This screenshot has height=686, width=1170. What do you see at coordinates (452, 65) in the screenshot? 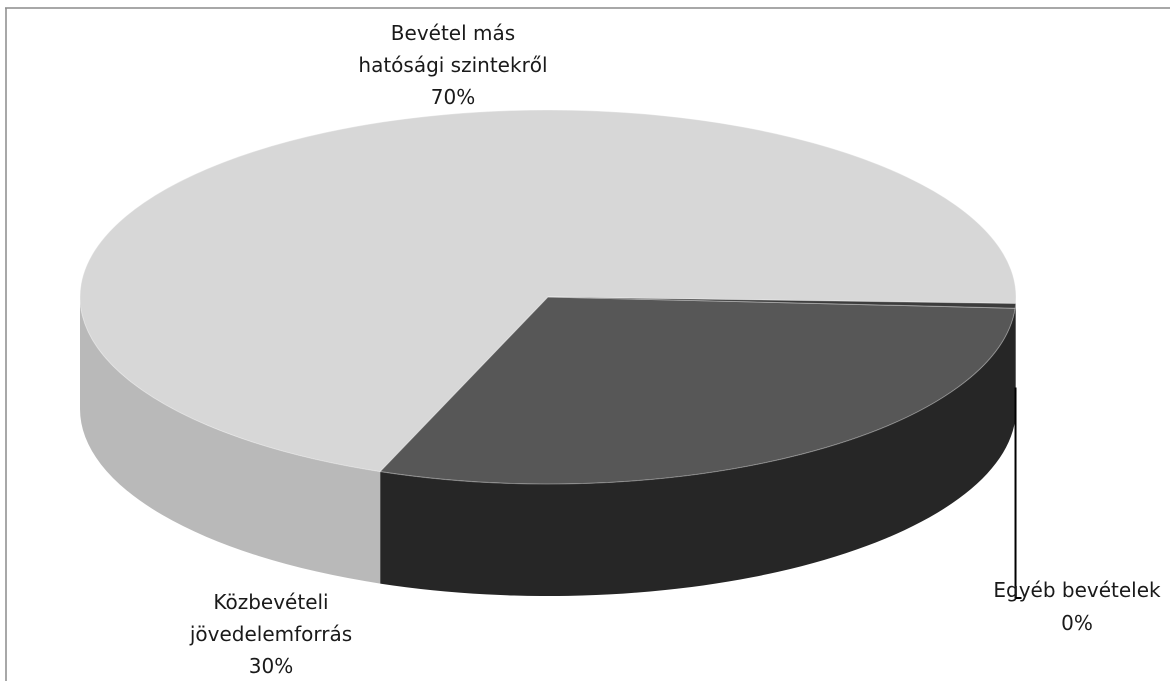
I see `label-bevetel-line2: hatósági szintekről` at bounding box center [452, 65].